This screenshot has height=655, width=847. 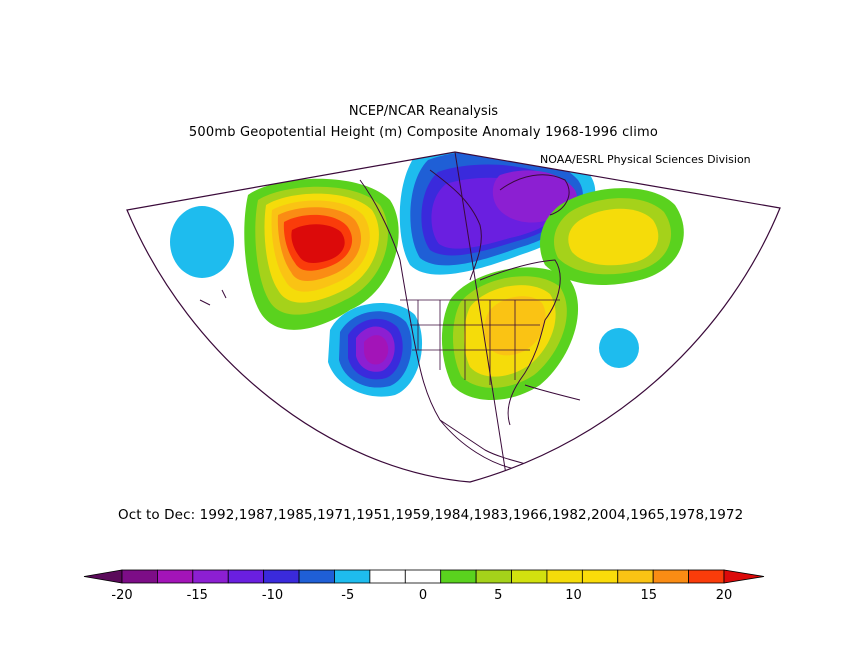 What do you see at coordinates (482, 317) in the screenshot?
I see `meridian-line` at bounding box center [482, 317].